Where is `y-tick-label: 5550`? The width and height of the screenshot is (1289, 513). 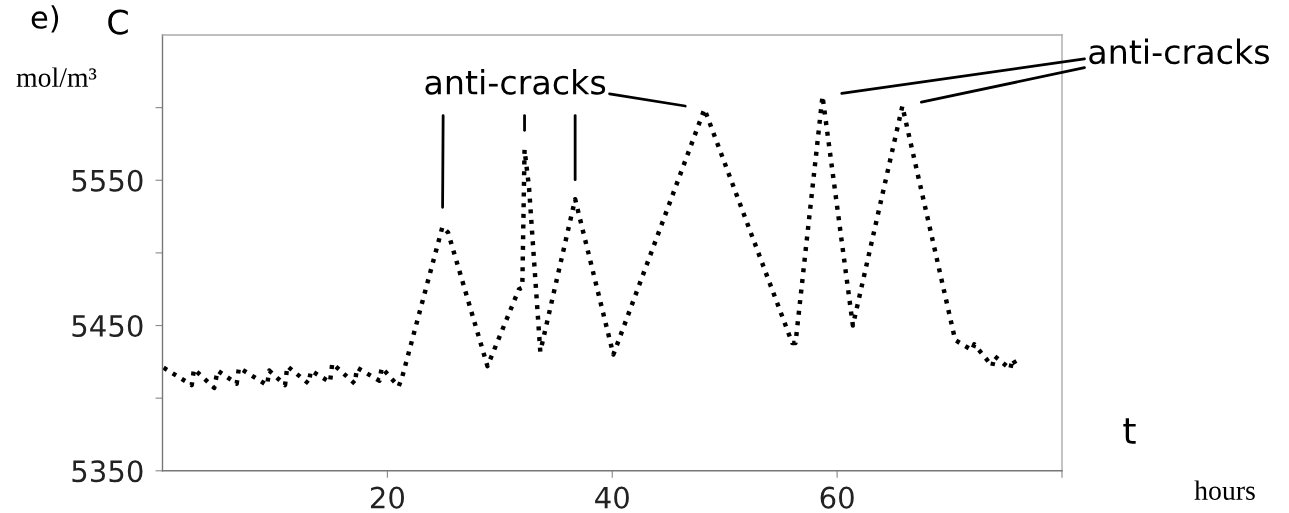 y-tick-label: 5550 is located at coordinates (107, 180).